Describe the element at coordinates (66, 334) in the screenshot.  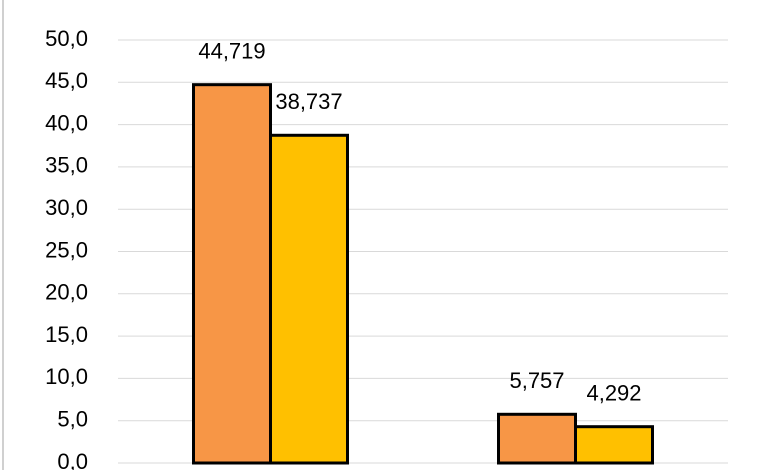
I see `y-tick-label: 15,0` at that location.